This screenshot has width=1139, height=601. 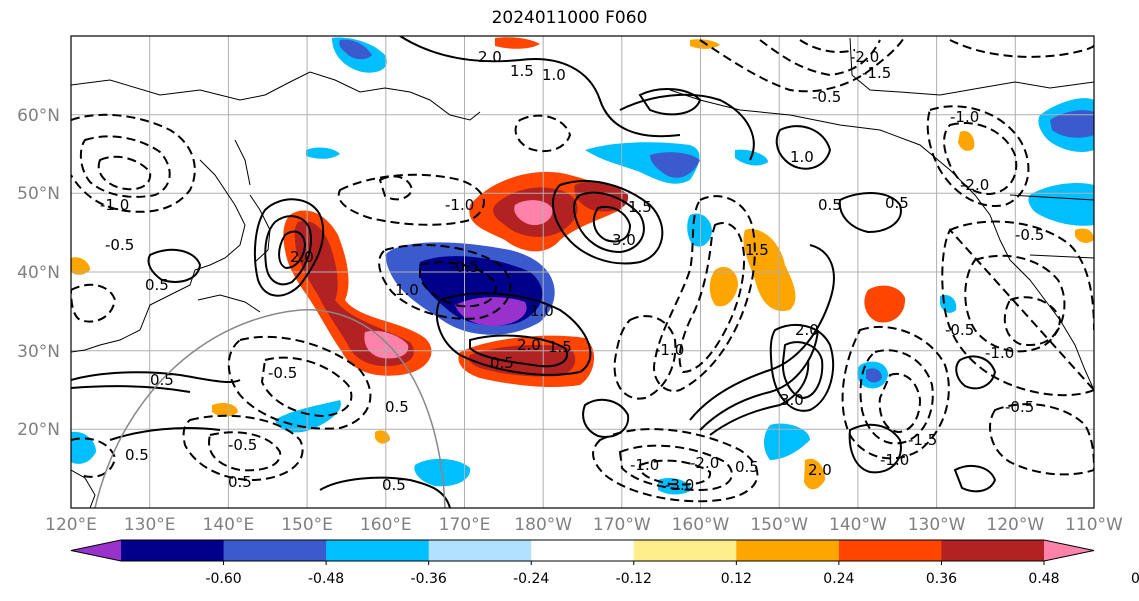 I want to click on lon-label: 150°E, so click(x=307, y=525).